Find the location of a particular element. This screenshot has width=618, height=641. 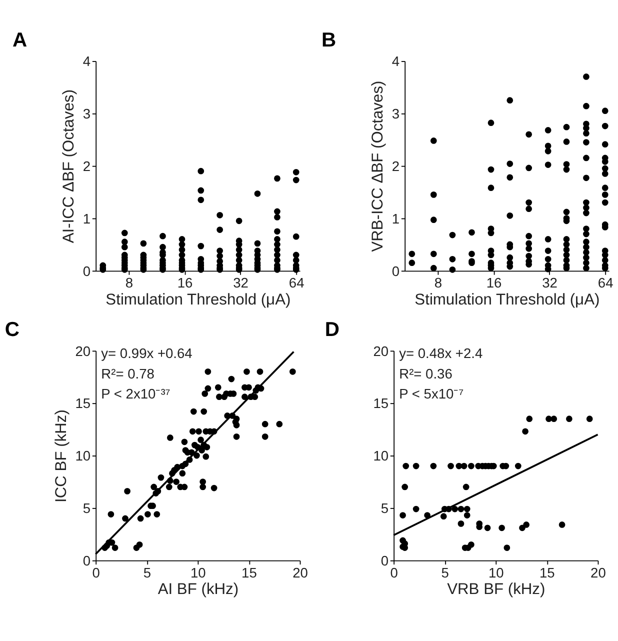

chart-title: D is located at coordinates (332, 329).